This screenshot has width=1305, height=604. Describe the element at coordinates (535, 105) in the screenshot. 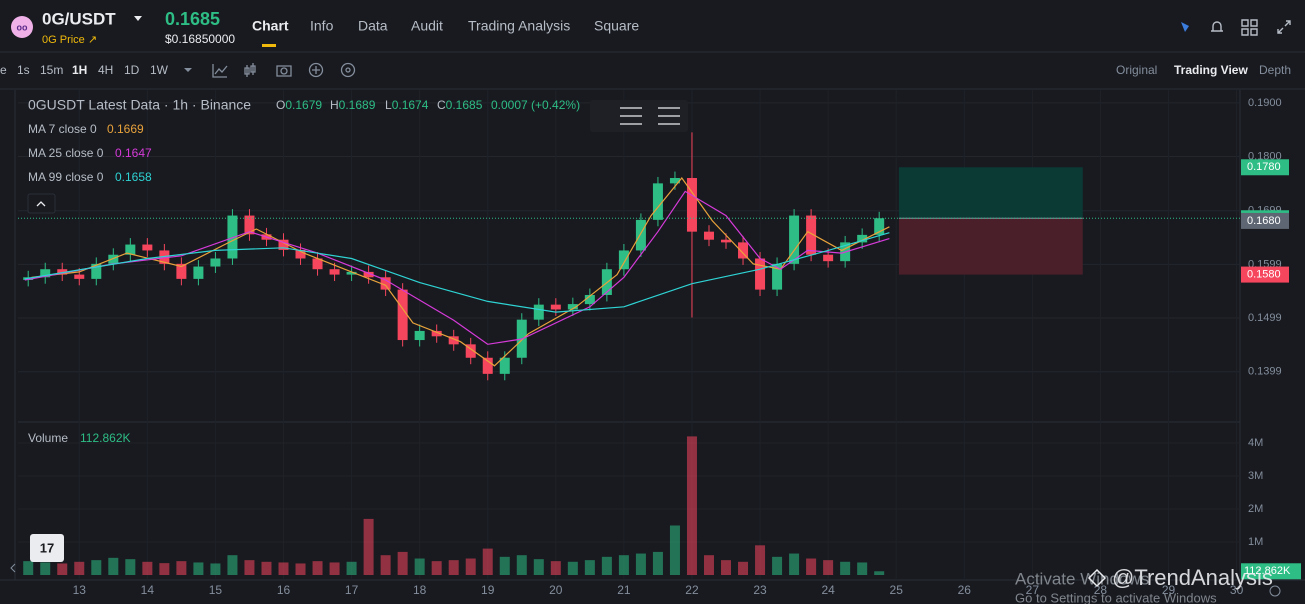

I see `legend-change: 0.0007 (+0.42%)` at that location.